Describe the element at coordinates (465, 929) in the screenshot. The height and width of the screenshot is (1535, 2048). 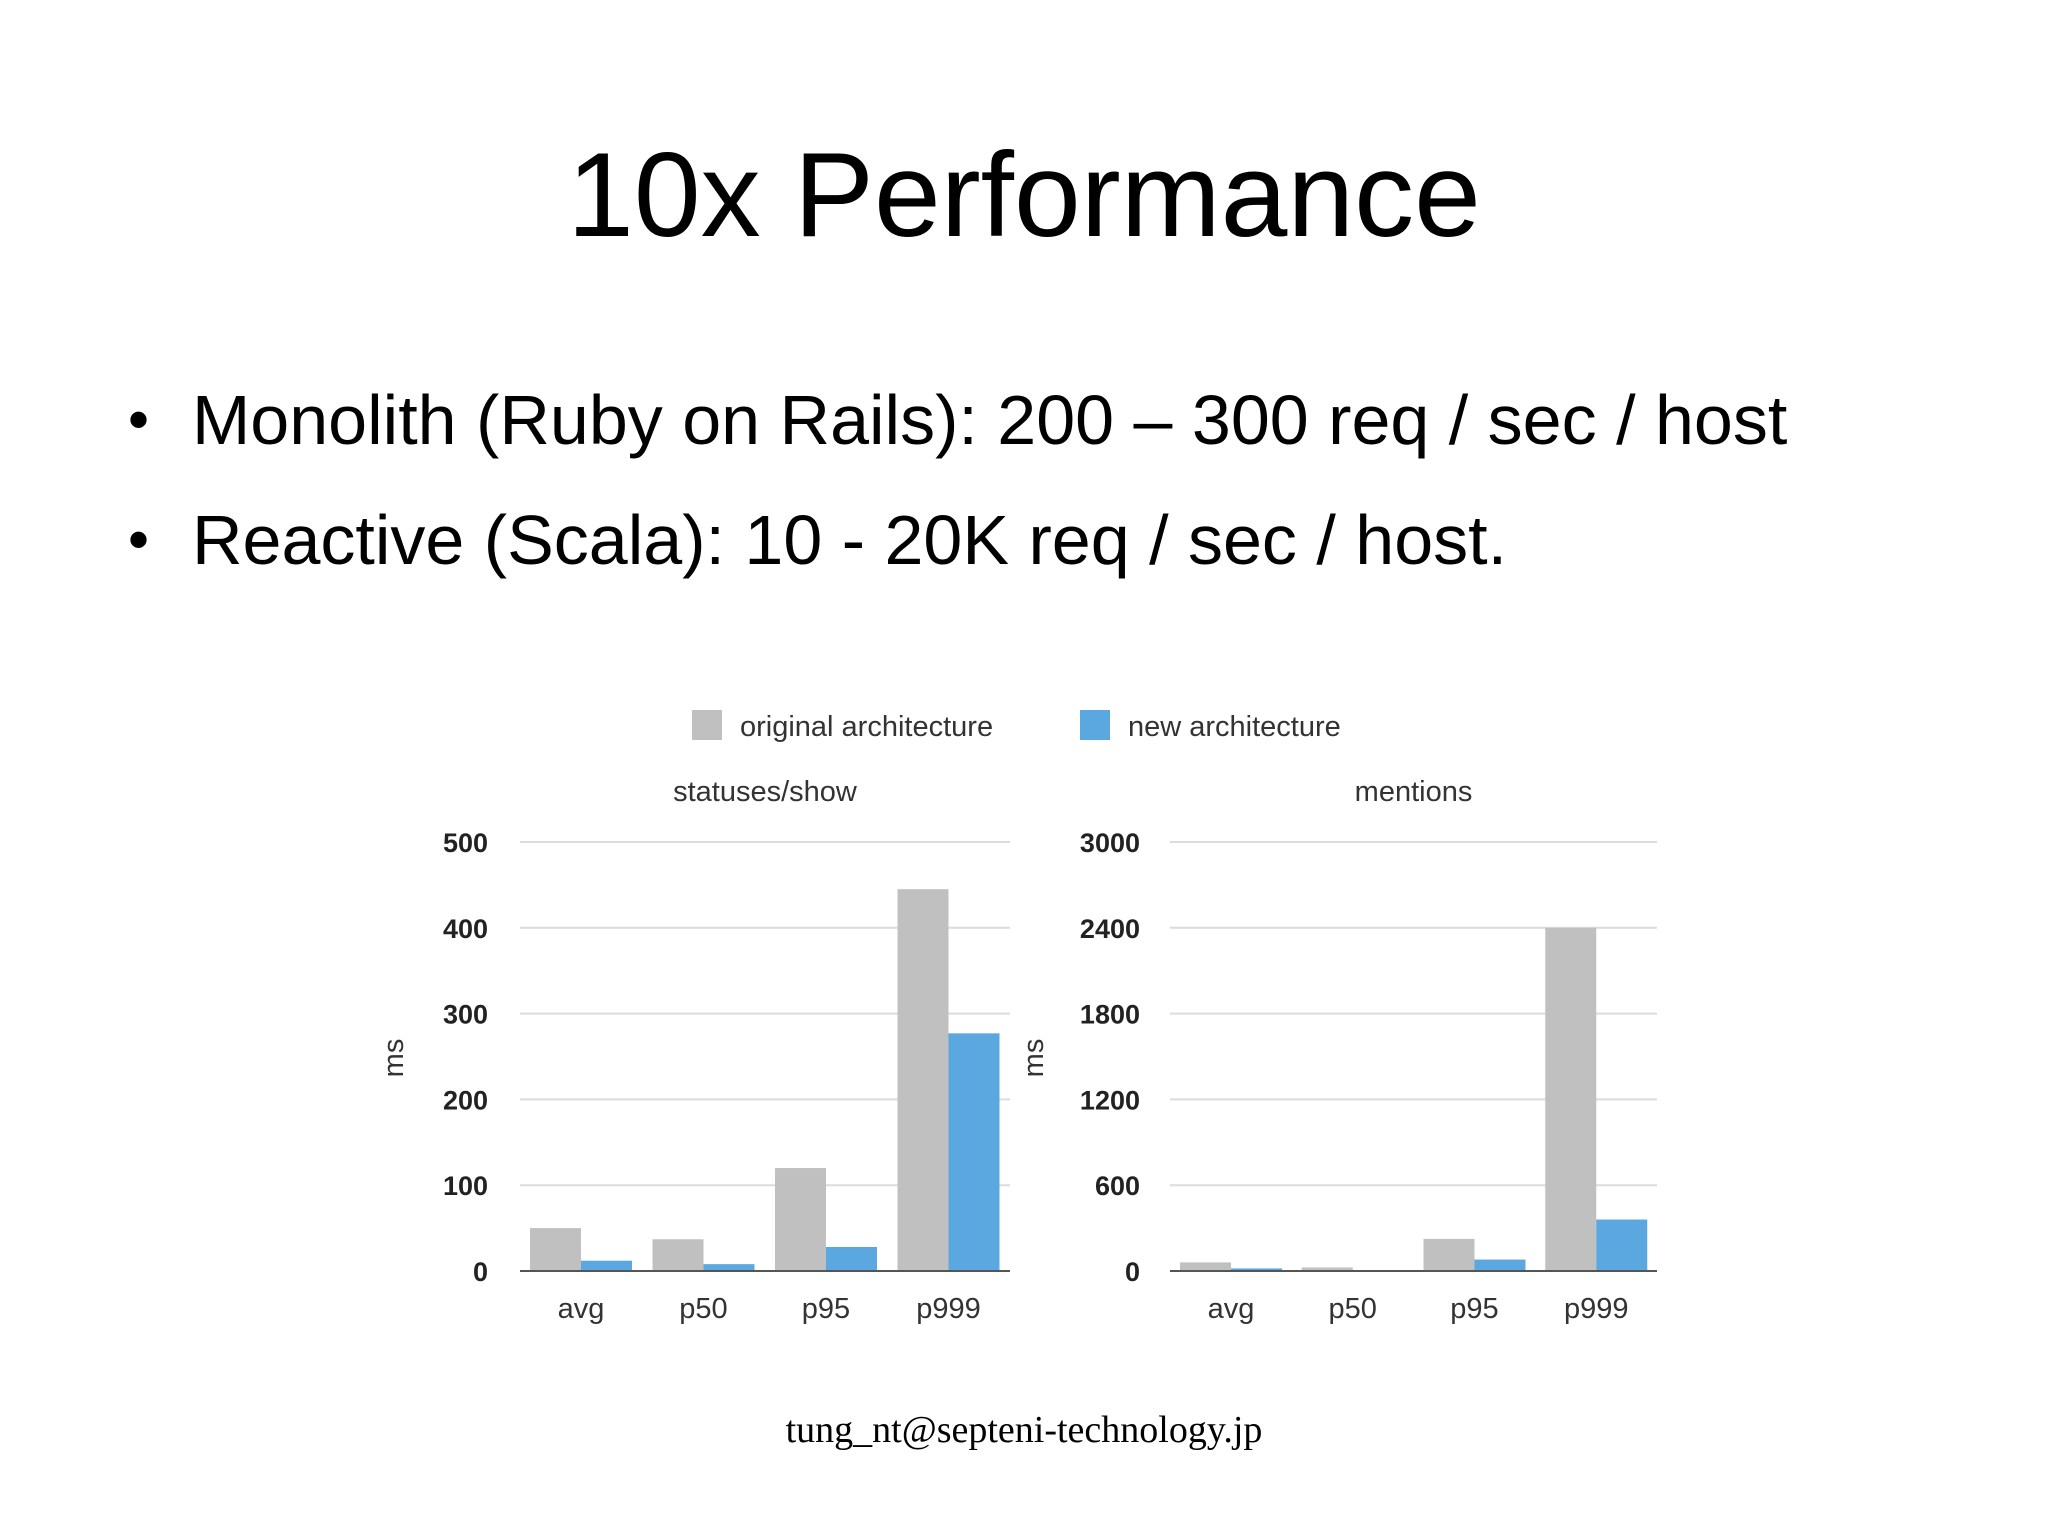
I see `y-tick-label: 400` at that location.